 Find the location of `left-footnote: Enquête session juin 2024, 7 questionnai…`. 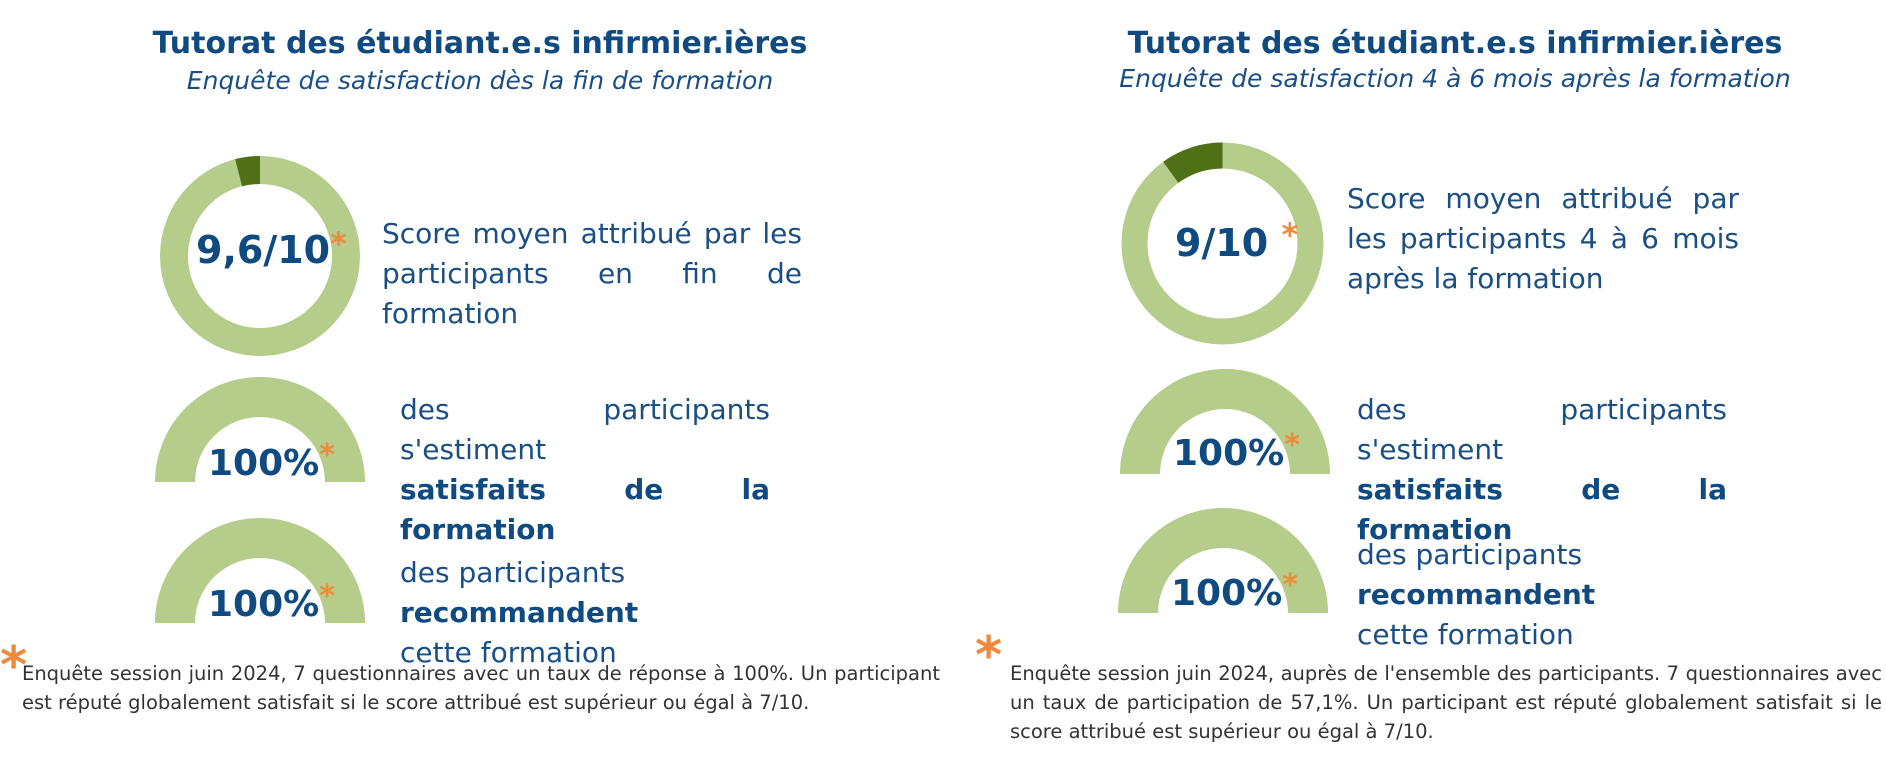

left-footnote: Enquête session juin 2024, 7 questionnai… is located at coordinates (481, 688).